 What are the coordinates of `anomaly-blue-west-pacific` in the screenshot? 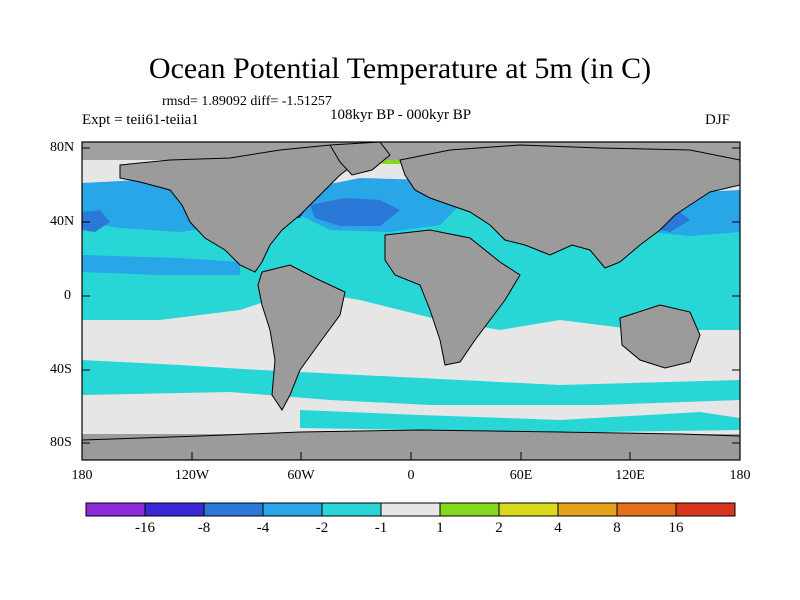 It's located at (96, 221).